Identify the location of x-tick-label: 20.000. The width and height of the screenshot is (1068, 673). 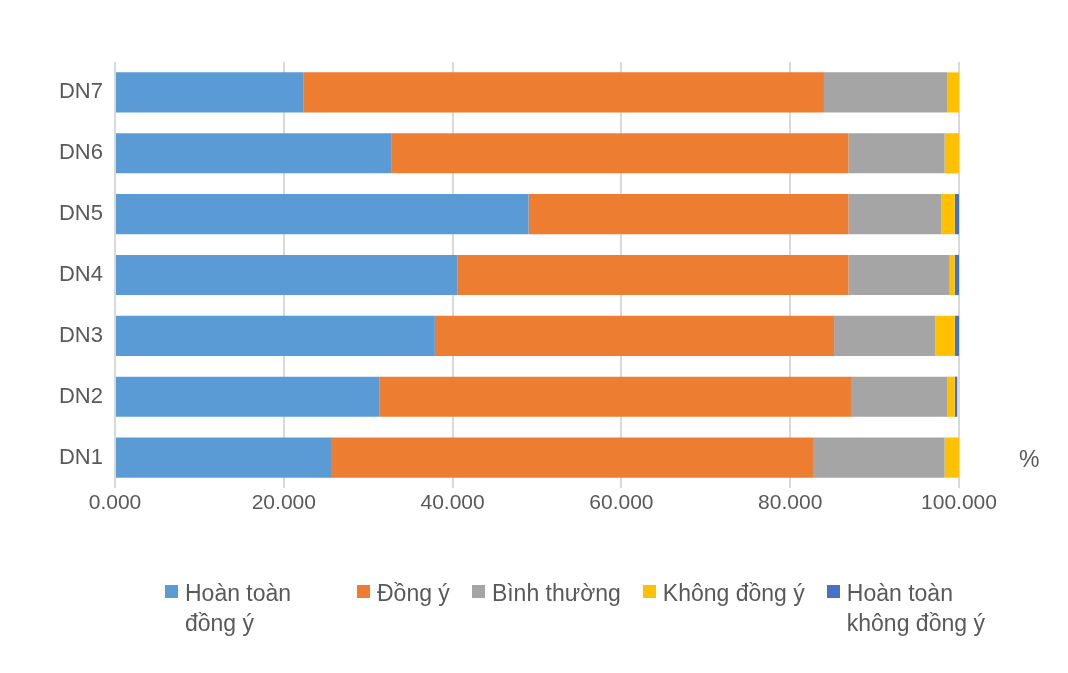
(283, 502).